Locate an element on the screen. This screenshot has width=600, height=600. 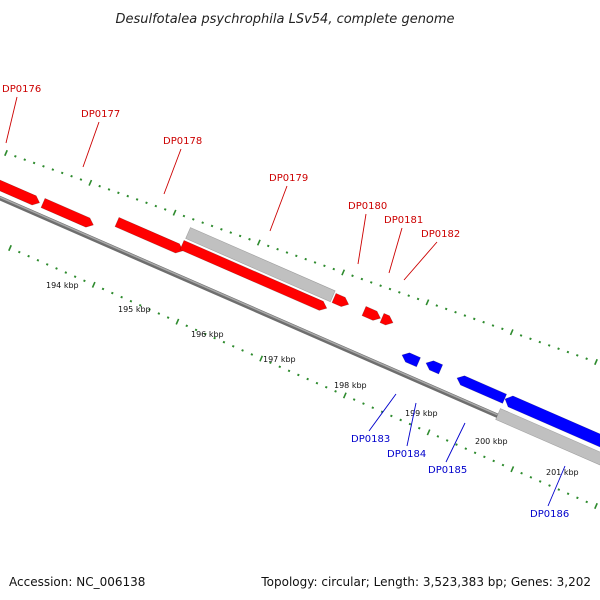
scale-label: 197 kbp is located at coordinates (279, 359).